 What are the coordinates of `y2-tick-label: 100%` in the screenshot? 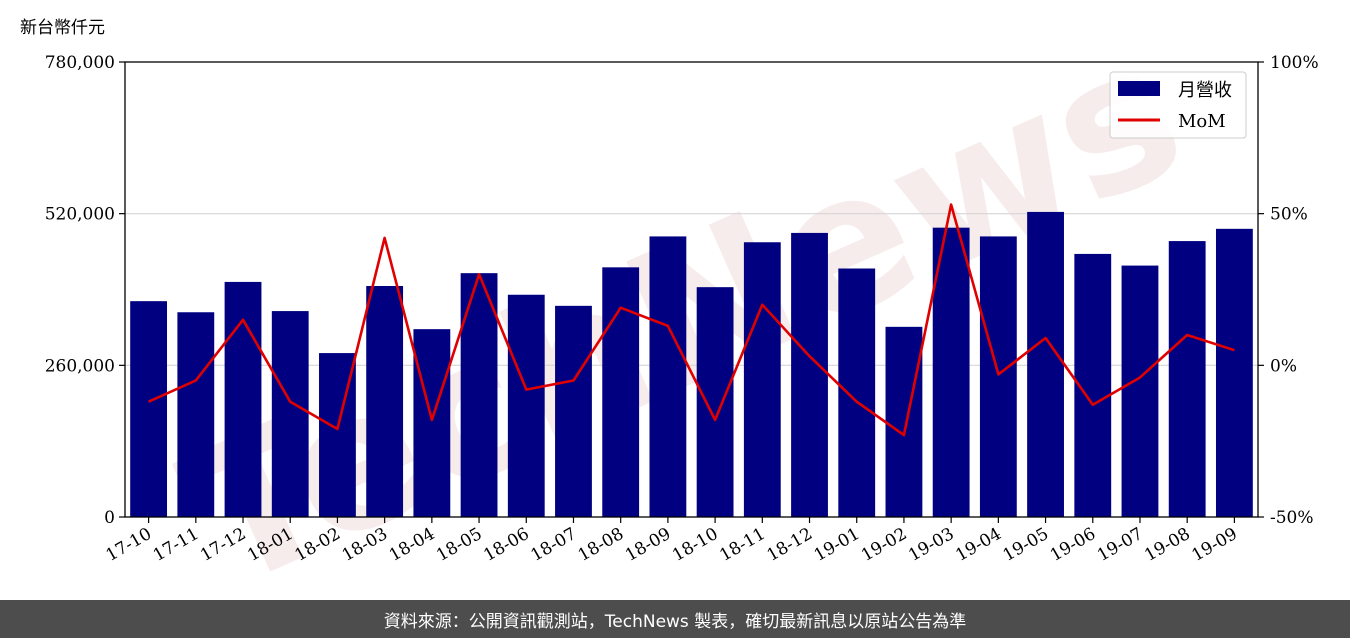 It's located at (1294, 63).